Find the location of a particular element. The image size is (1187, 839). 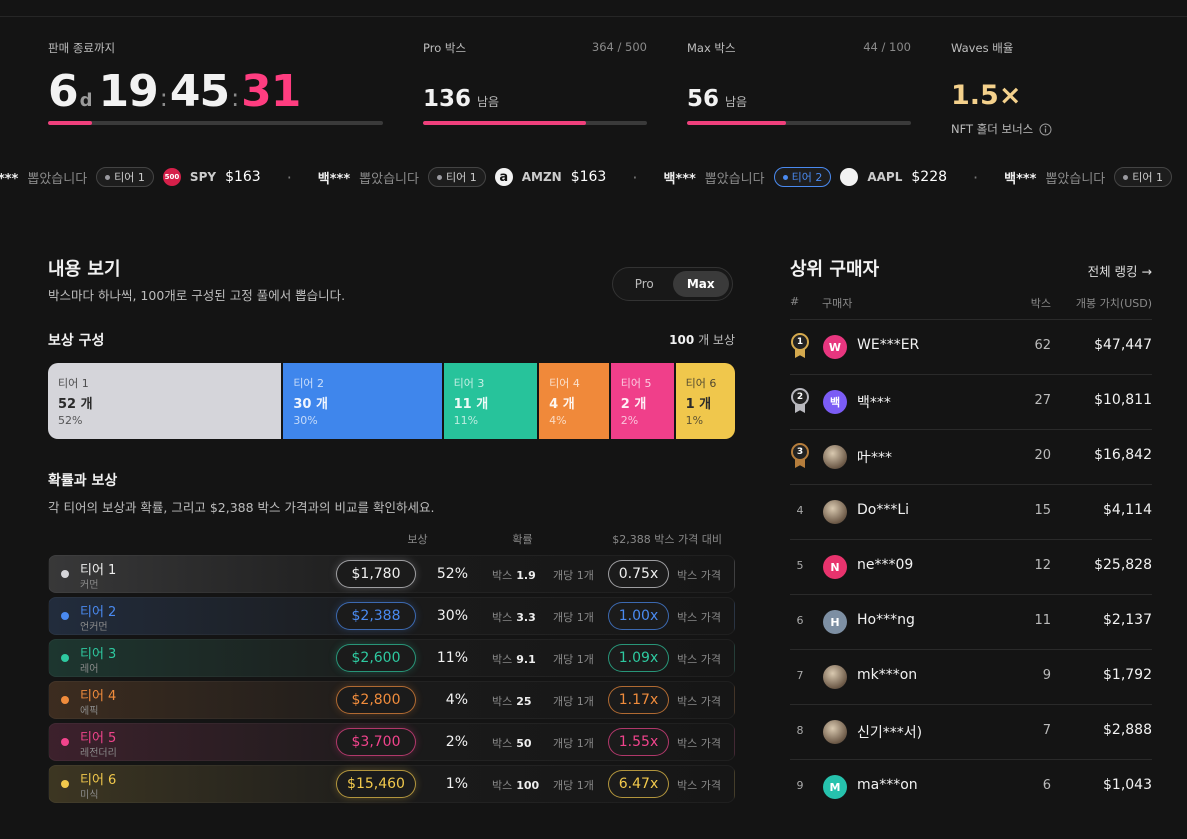

boxes: 박스 3.3 is located at coordinates (514, 617).